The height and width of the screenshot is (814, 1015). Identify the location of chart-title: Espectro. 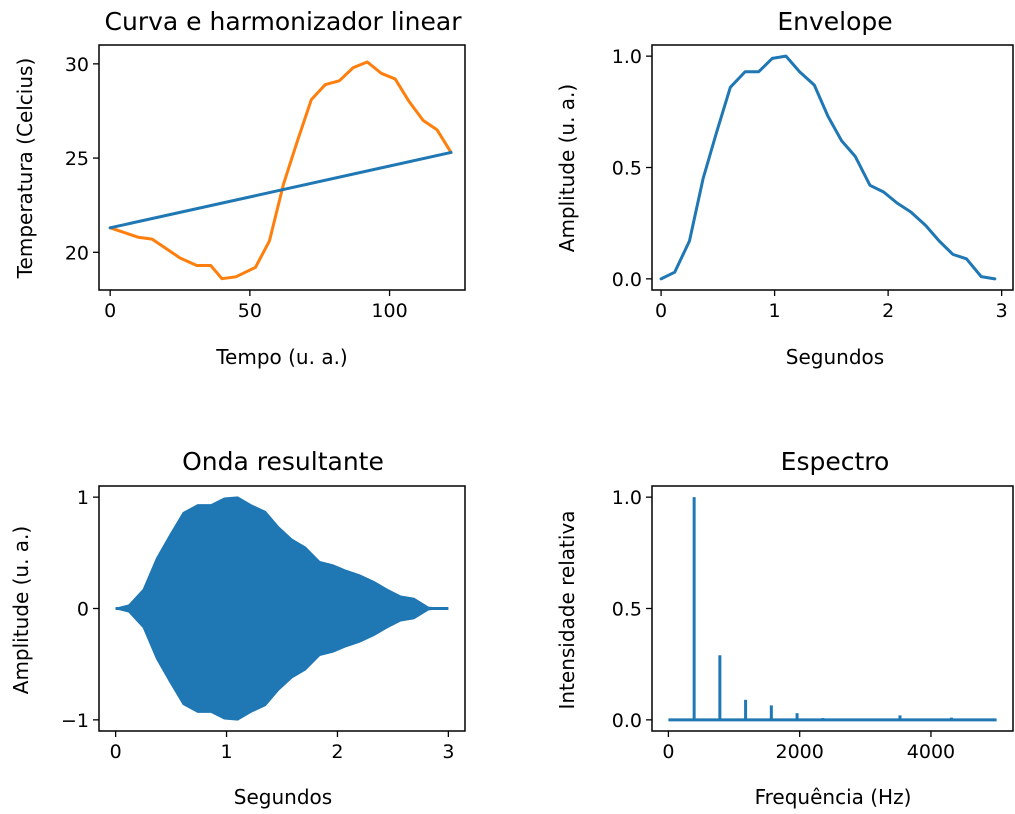
(835, 461).